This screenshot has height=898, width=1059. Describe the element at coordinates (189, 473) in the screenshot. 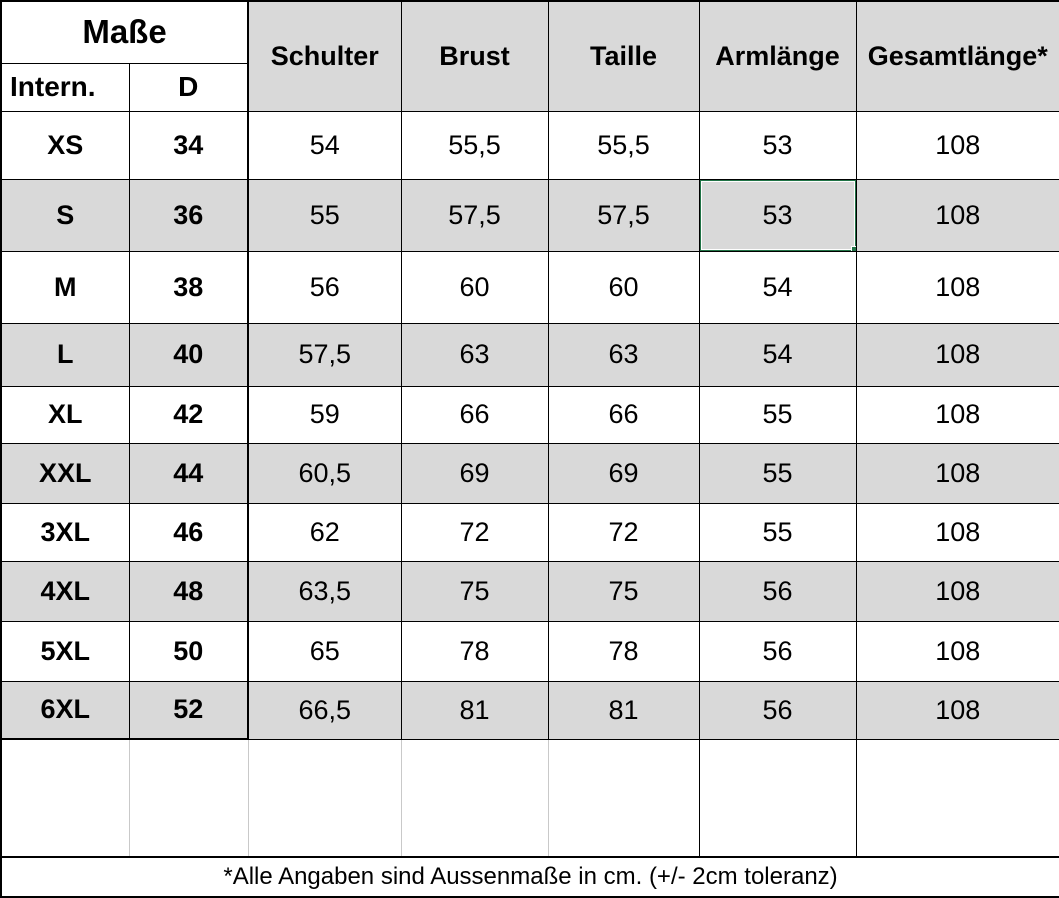

I see `size-d-cell: 44` at that location.